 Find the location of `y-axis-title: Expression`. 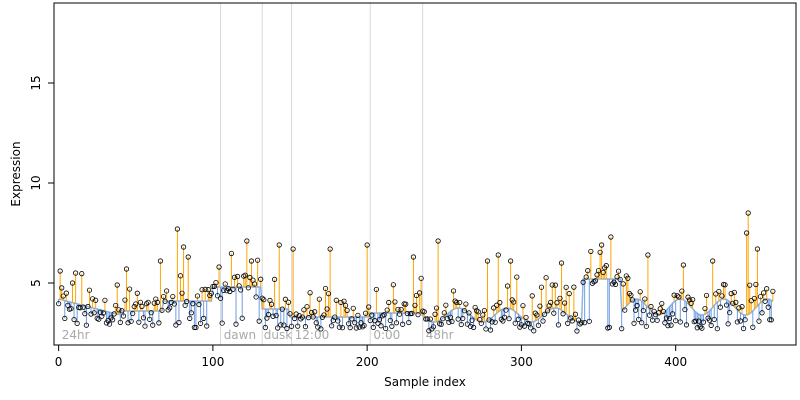

y-axis-title: Expression is located at coordinates (16, 173).